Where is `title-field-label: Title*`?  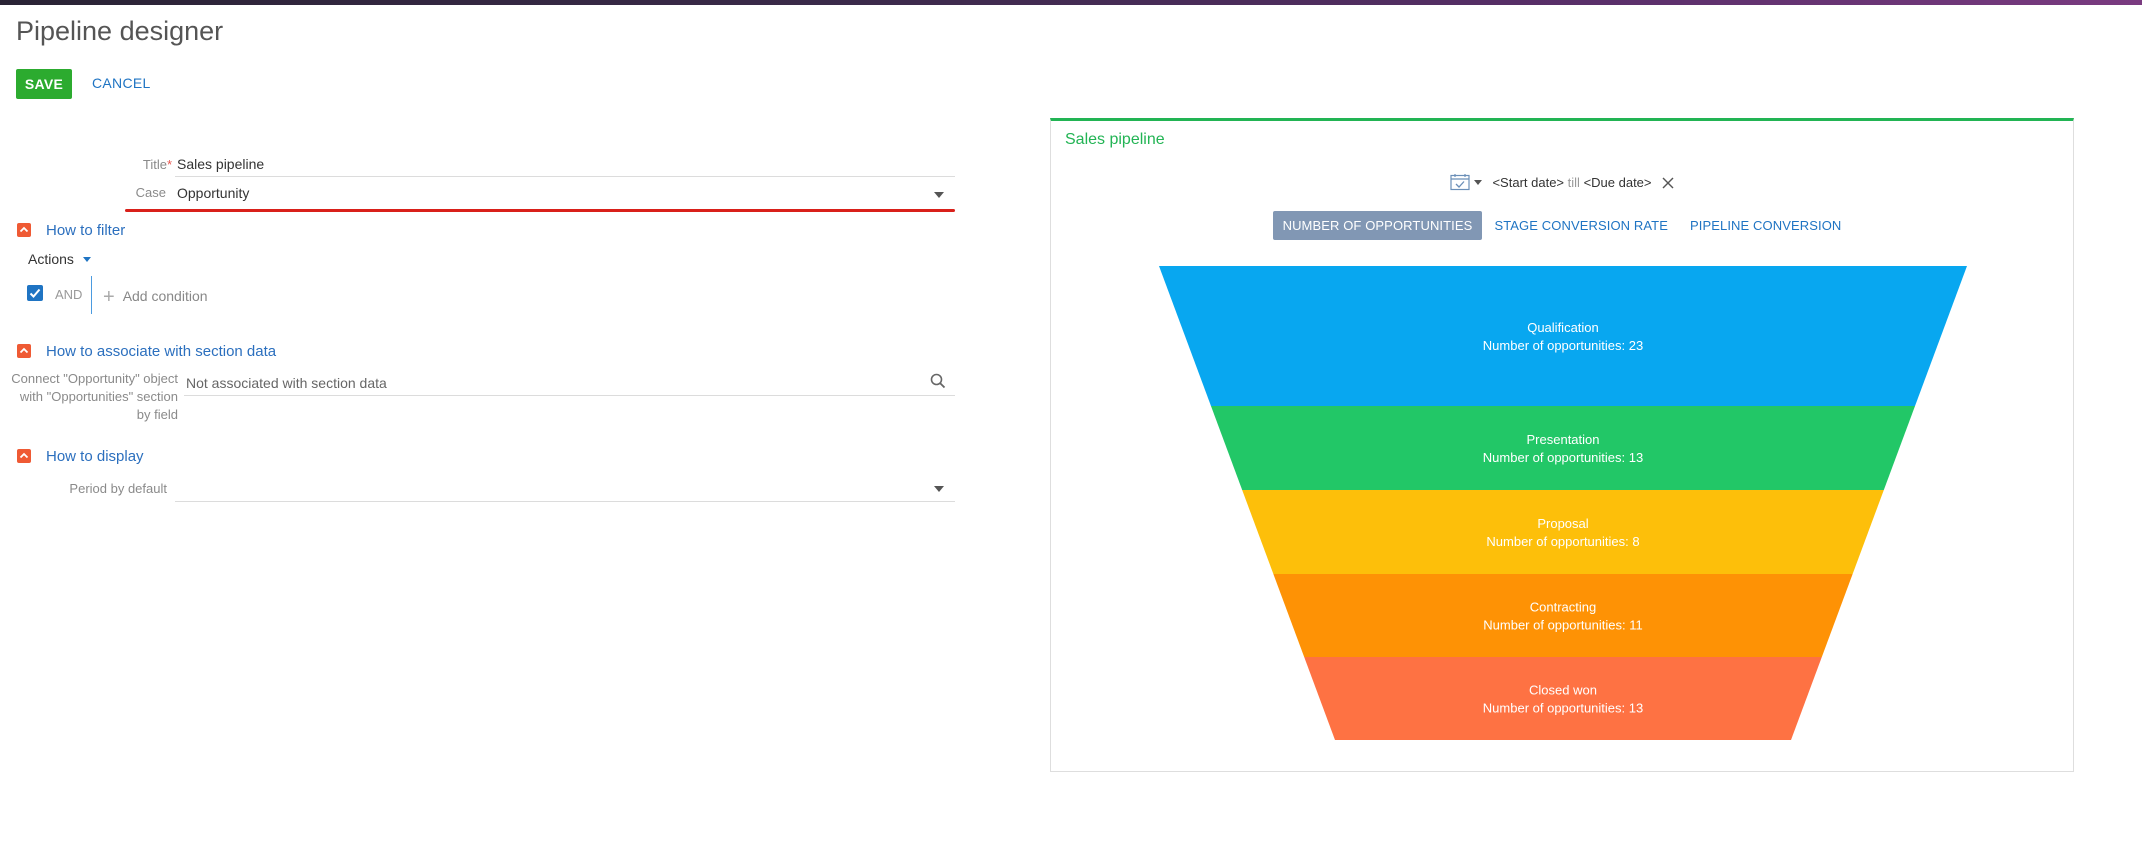
title-field-label: Title* is located at coordinates (157, 164).